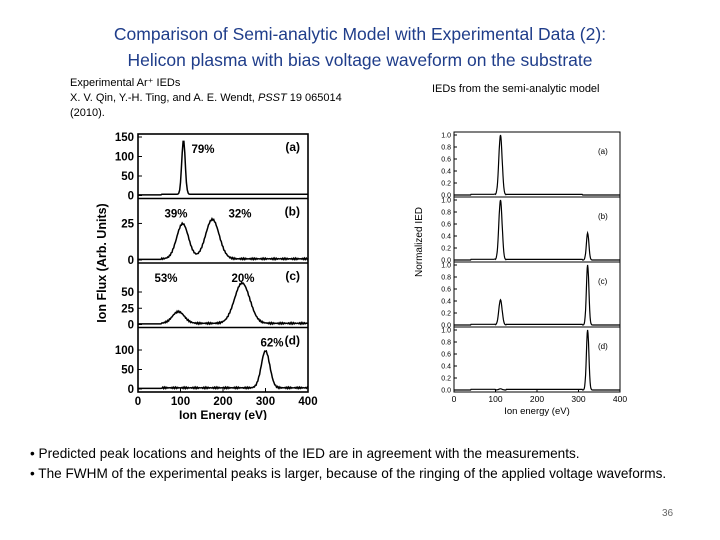 The height and width of the screenshot is (540, 720). I want to click on exp-x-tick-label: 400, so click(307, 402).